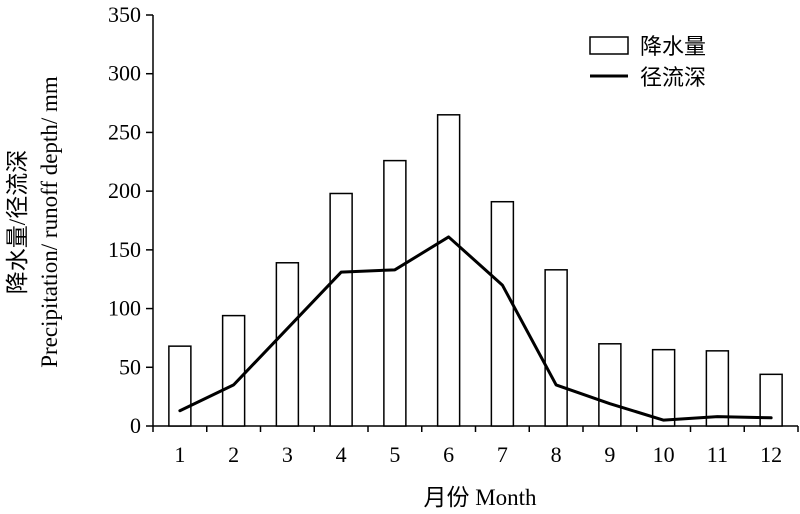 The width and height of the screenshot is (800, 514). I want to click on y-axis-title-cn: 降水量/径流深, so click(17, 222).